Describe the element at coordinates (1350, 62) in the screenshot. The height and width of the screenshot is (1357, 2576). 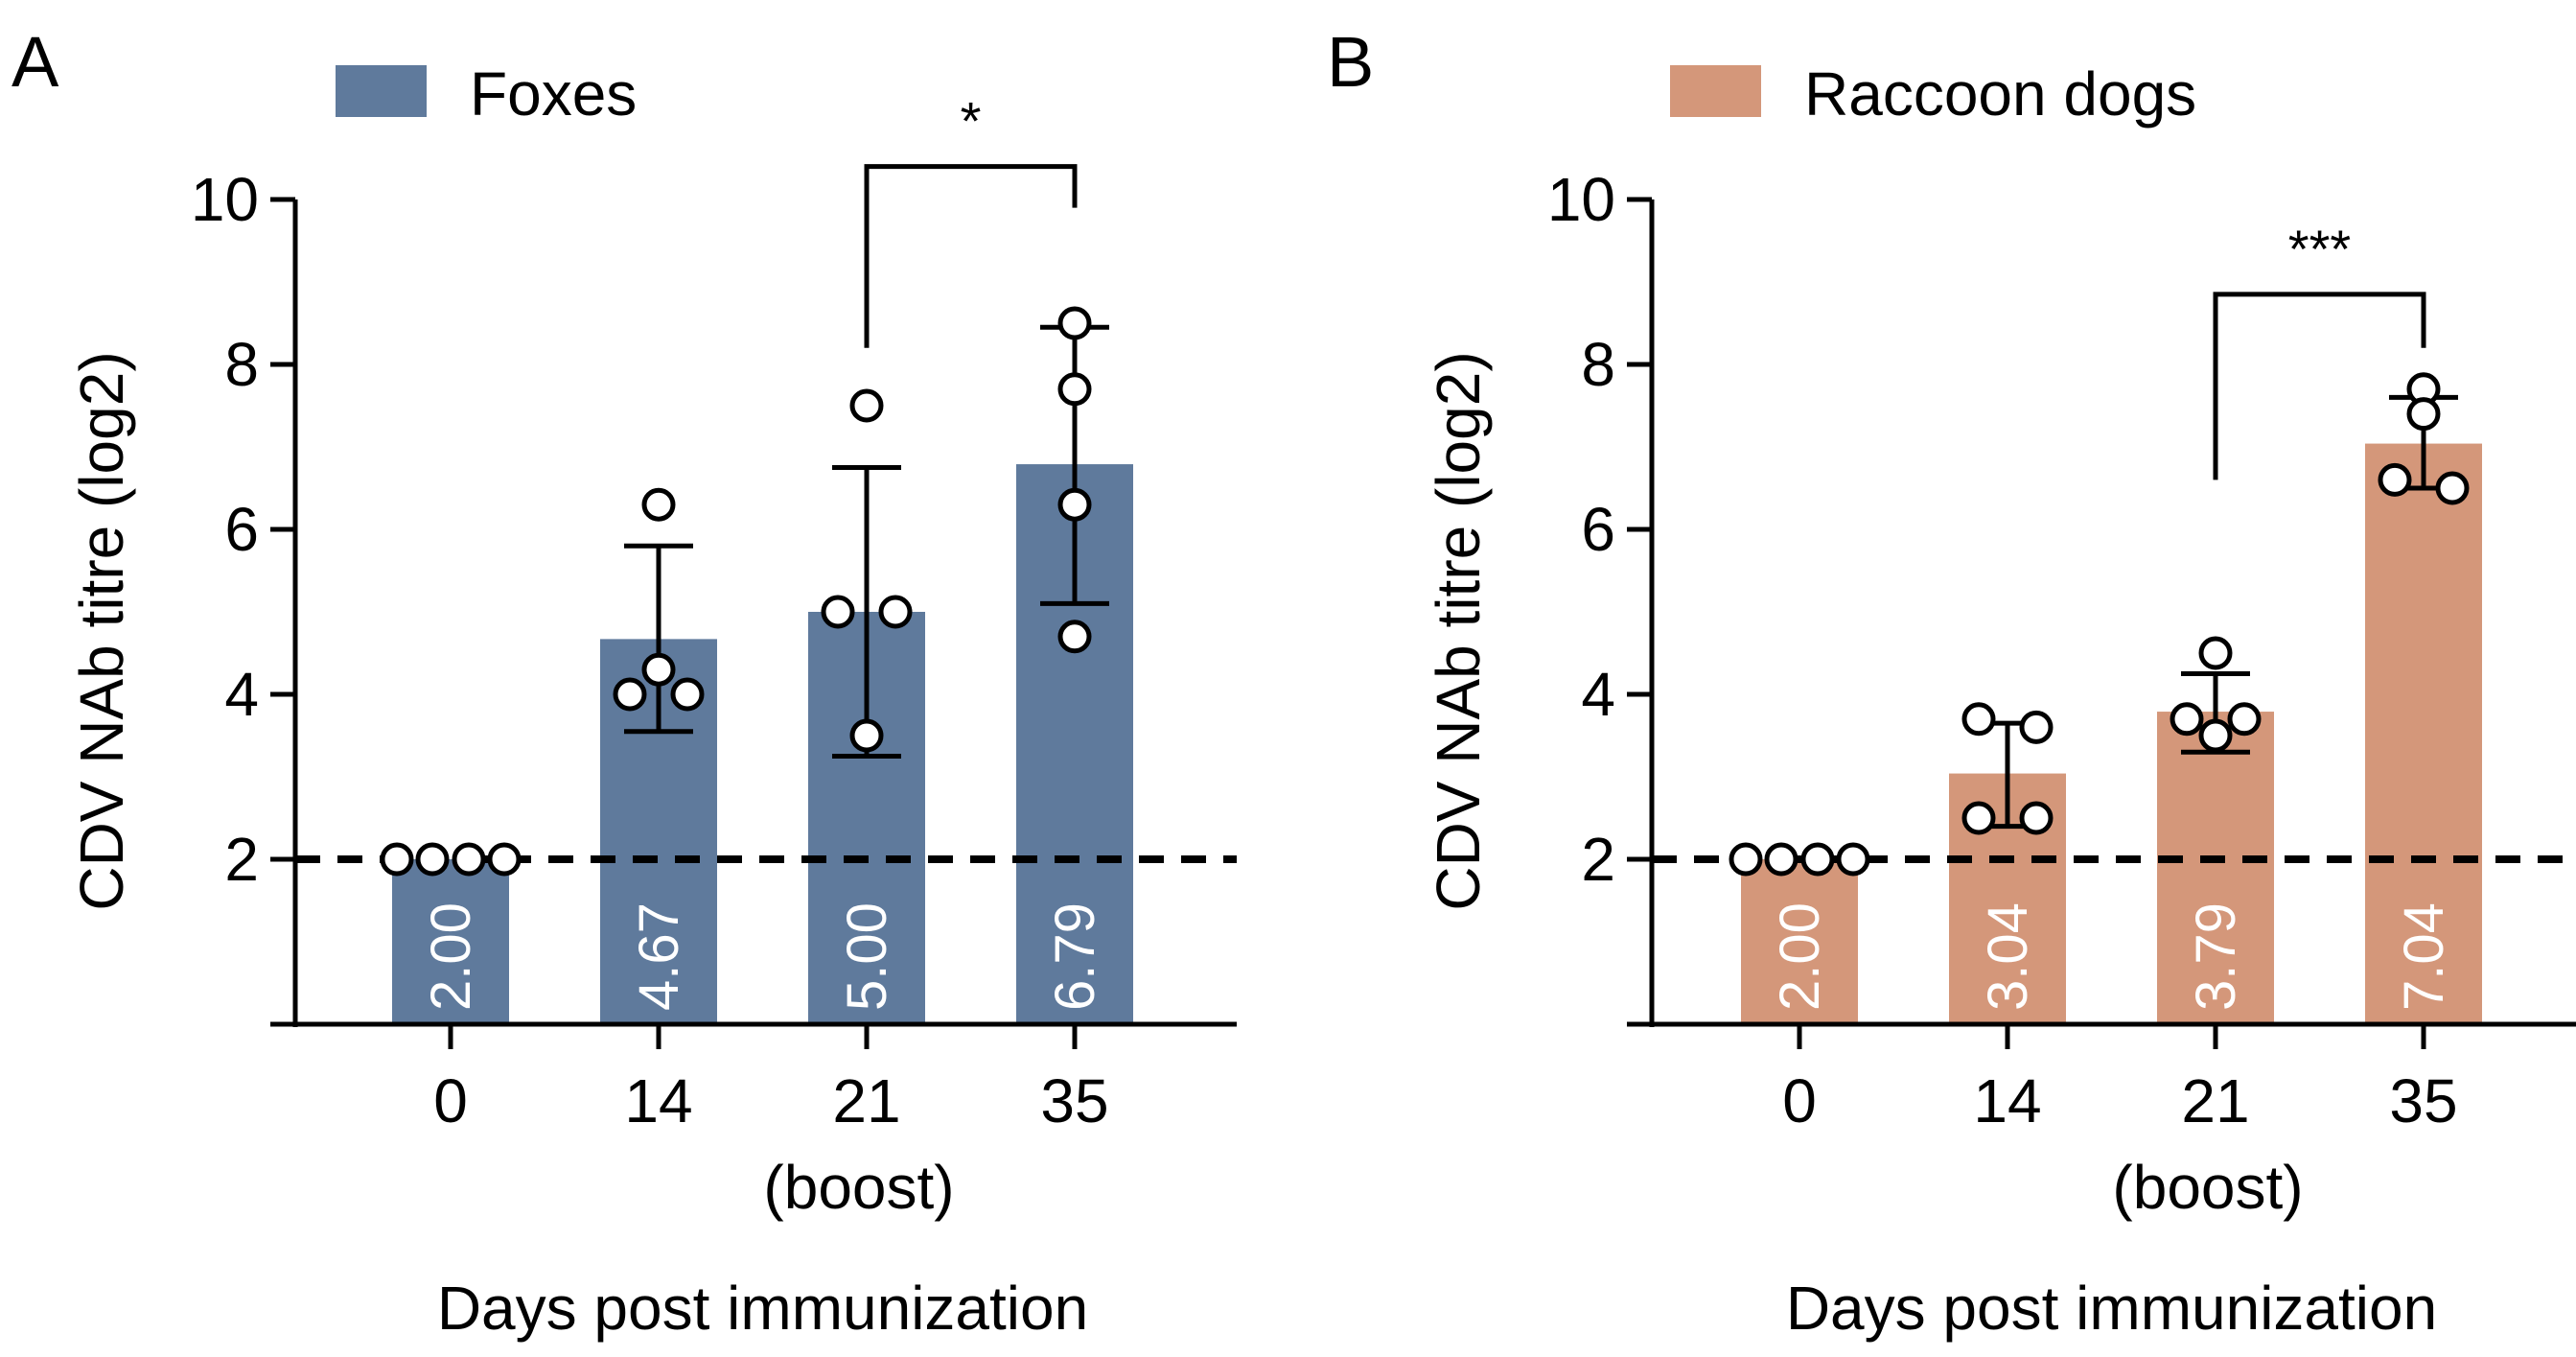
I see `panel-letter: B` at that location.